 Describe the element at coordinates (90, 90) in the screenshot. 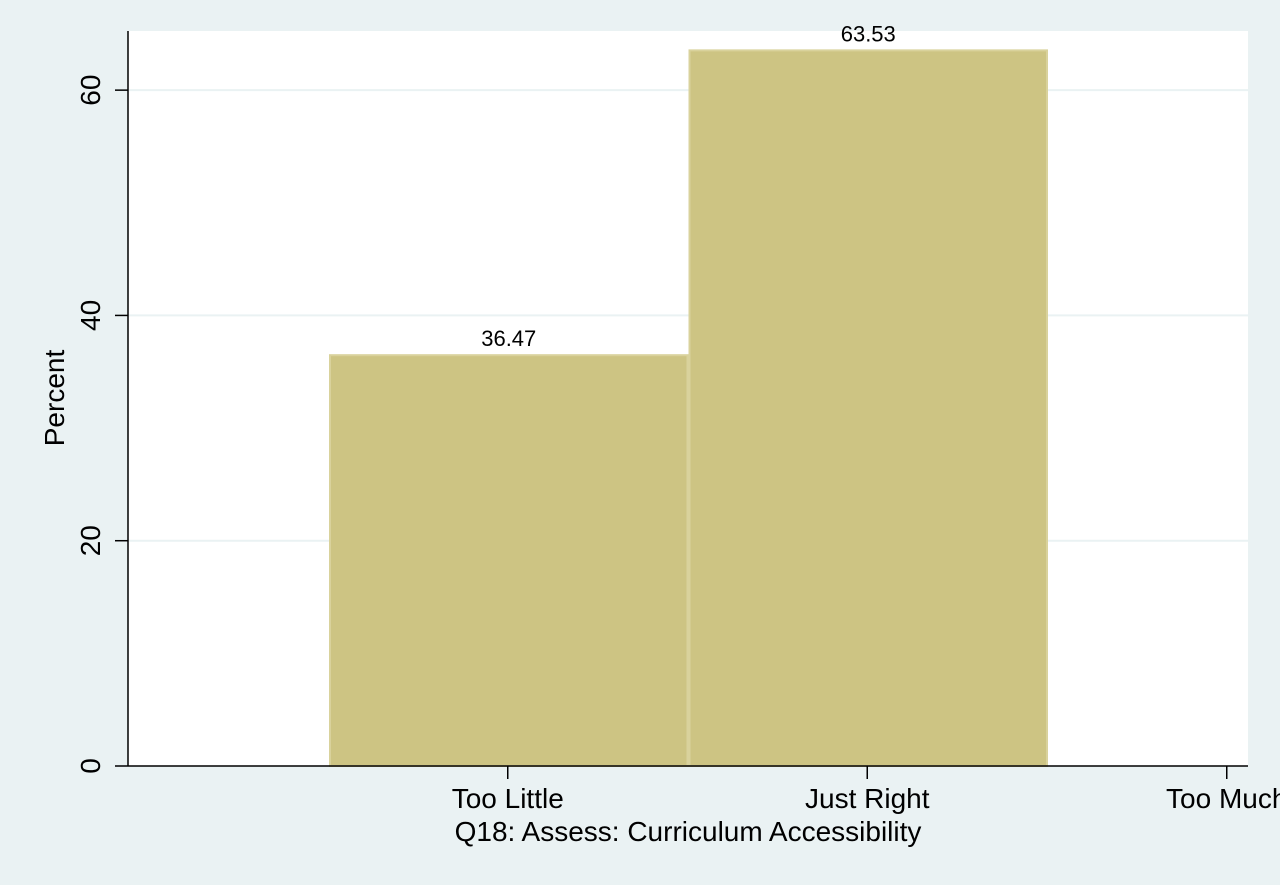

I see `y-tick-label: 60` at that location.